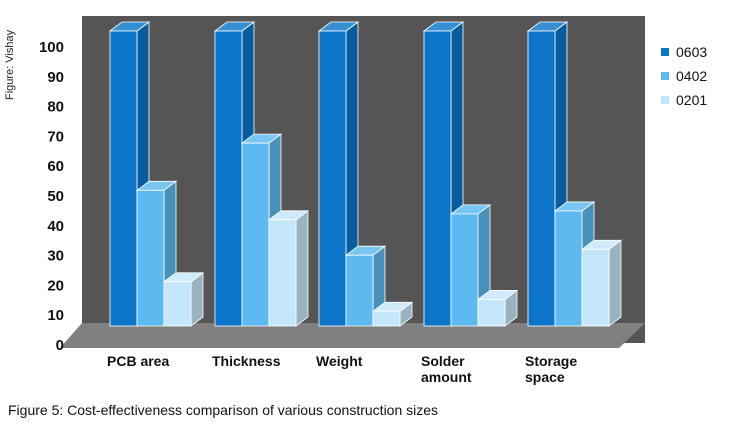 The height and width of the screenshot is (435, 737). I want to click on x-category-label-line: space, so click(545, 377).